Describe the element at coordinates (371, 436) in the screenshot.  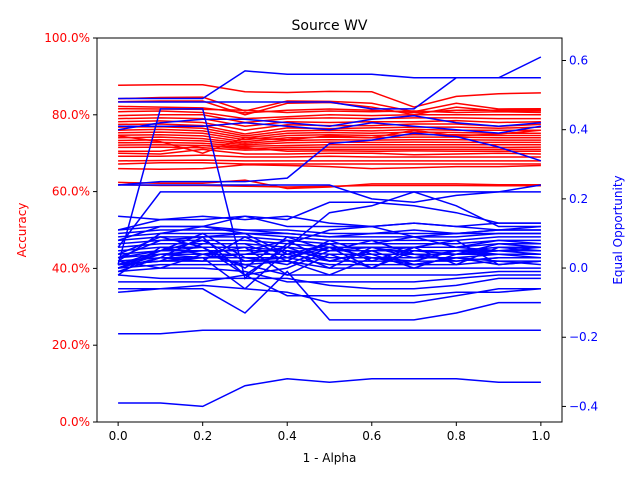
I see `x-tick-label: 0.6` at that location.